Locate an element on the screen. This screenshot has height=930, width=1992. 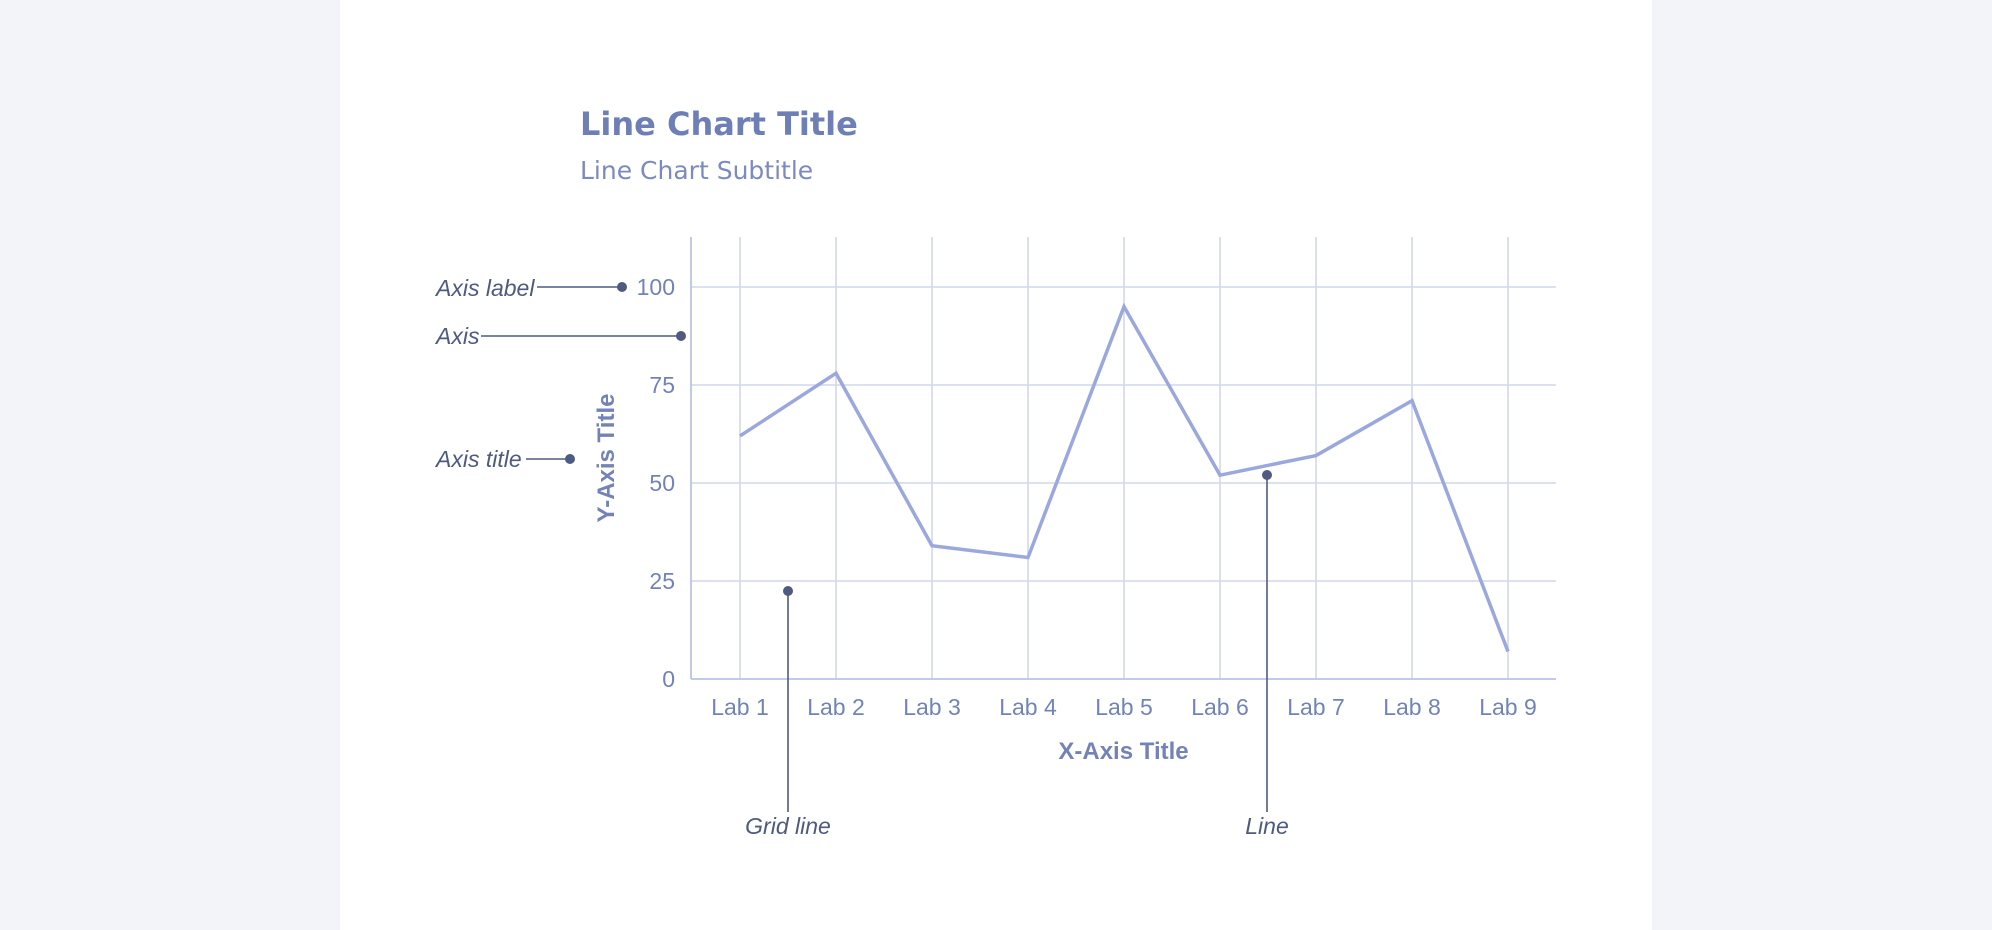
y-tick-label: 75 is located at coordinates (662, 385).